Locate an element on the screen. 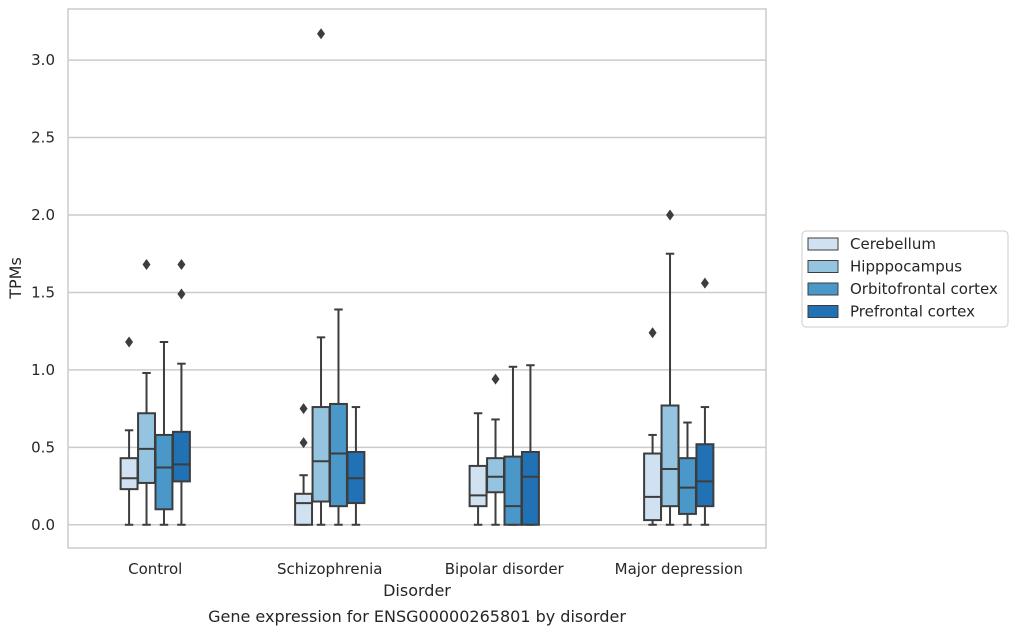  y-tick-label: 0.5 is located at coordinates (43, 447).